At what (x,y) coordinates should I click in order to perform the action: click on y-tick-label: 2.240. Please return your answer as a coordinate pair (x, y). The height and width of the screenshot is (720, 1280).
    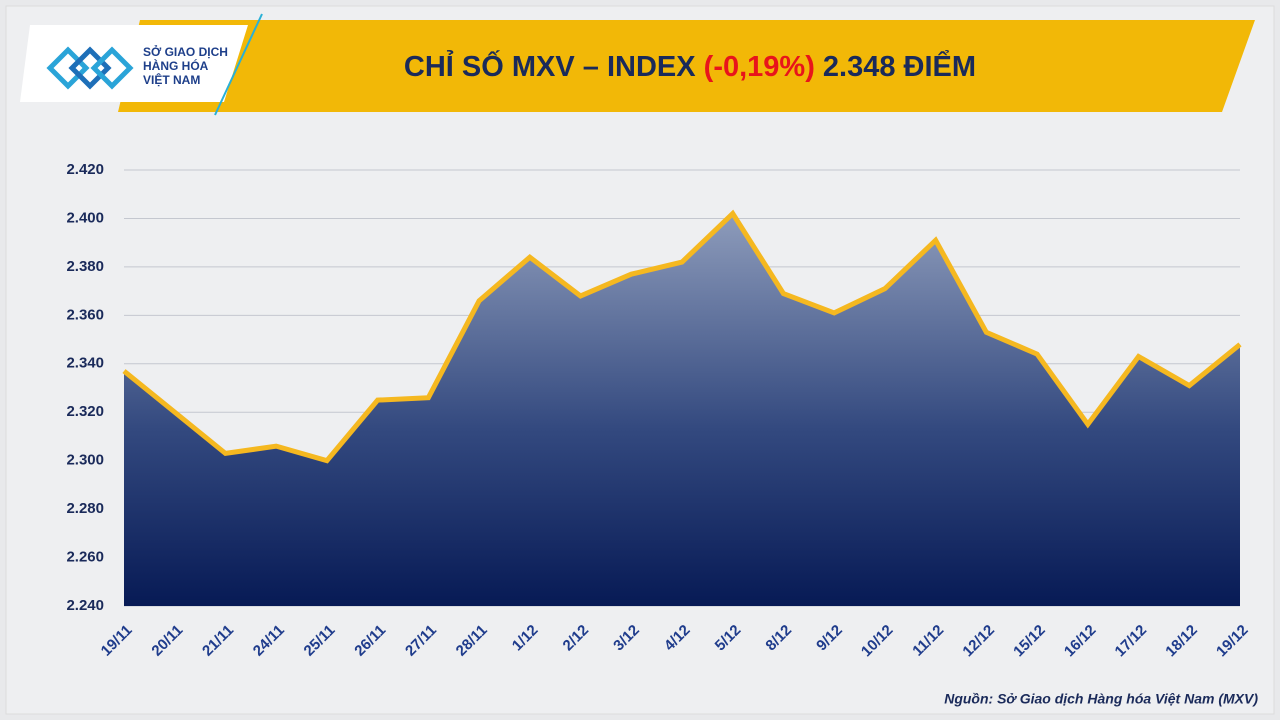
    Looking at the image, I should click on (85, 605).